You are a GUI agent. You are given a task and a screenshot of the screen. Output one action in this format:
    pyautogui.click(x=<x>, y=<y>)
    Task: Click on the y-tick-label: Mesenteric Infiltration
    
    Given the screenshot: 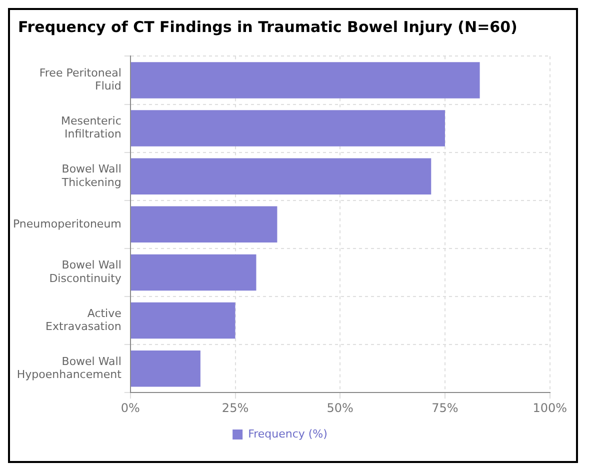 What is the action you would take?
    pyautogui.click(x=91, y=127)
    